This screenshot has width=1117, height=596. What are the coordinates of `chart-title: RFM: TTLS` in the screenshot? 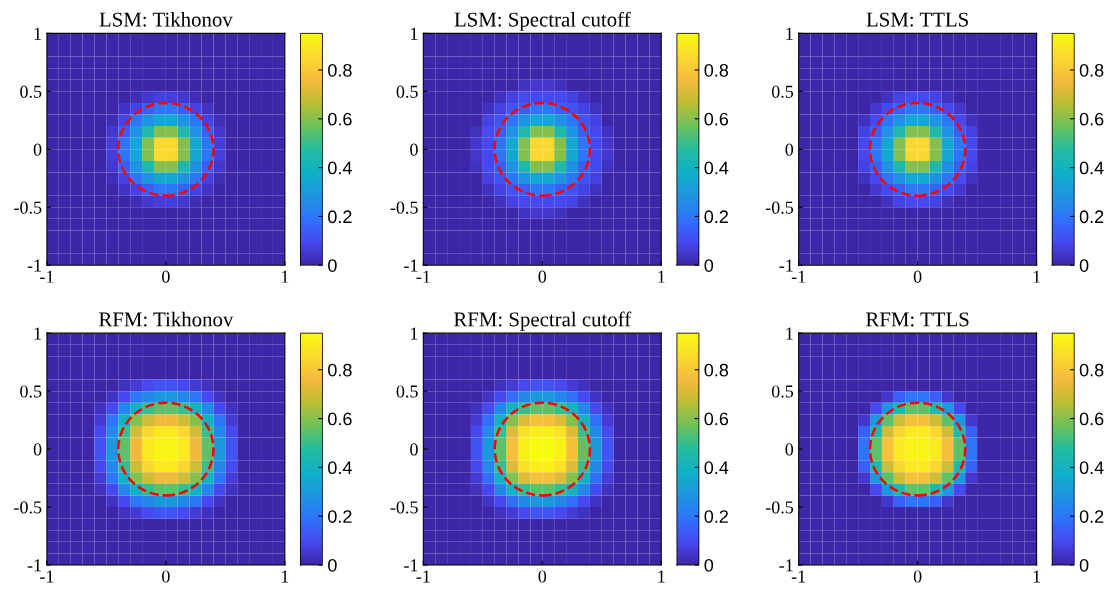 It's located at (917, 319).